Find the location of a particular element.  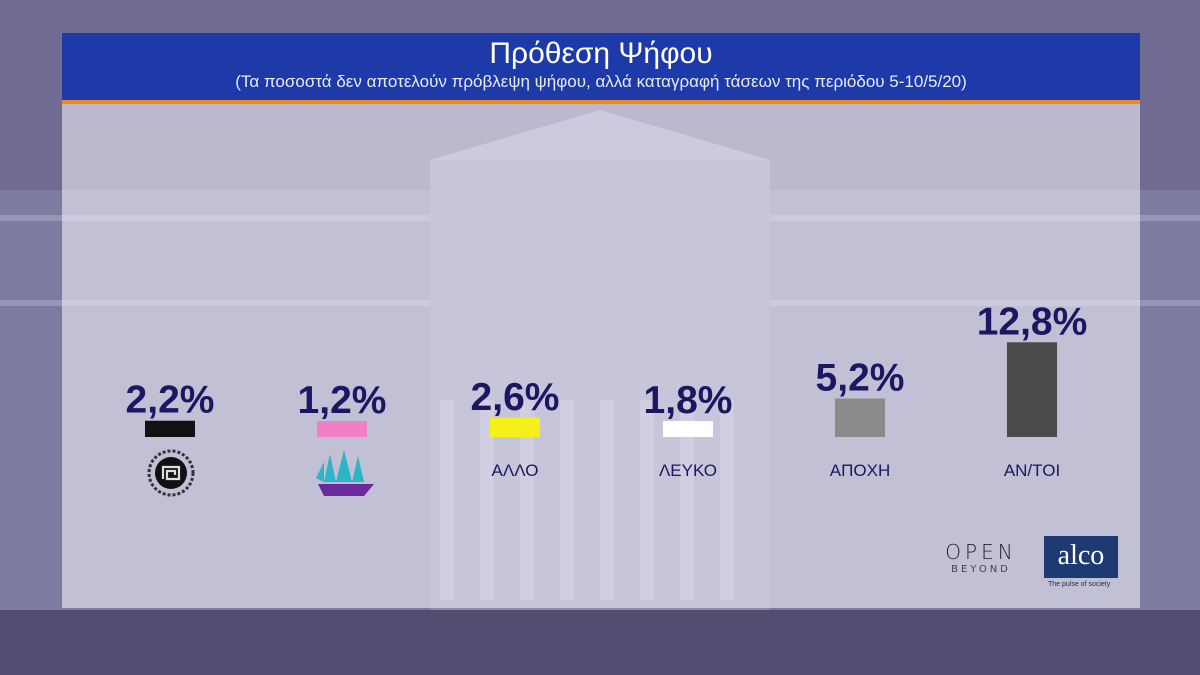

category-label-4: ΛΕΥΚΟ is located at coordinates (688, 470).